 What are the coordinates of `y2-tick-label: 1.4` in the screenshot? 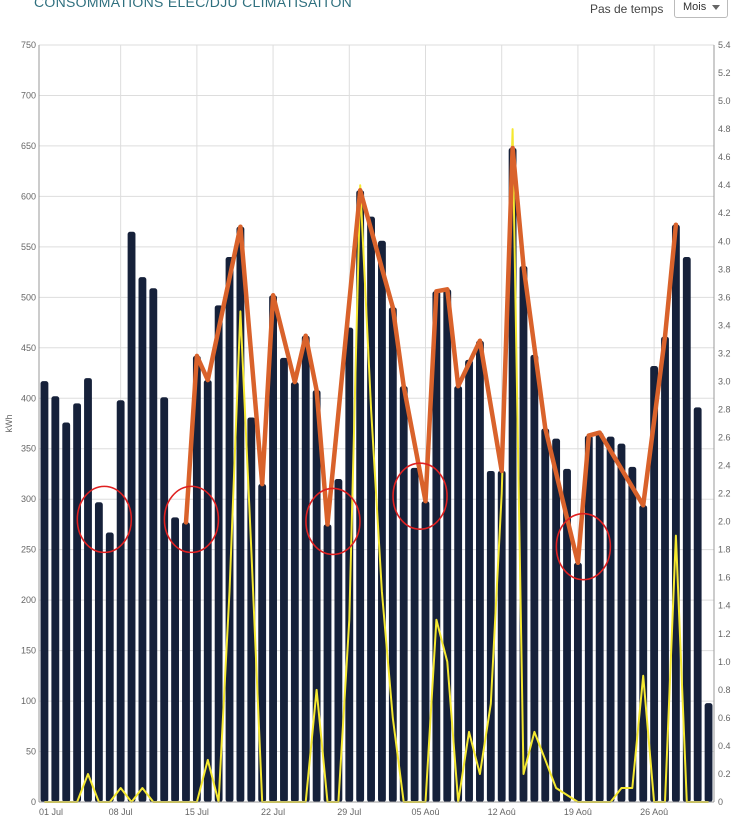 It's located at (724, 606).